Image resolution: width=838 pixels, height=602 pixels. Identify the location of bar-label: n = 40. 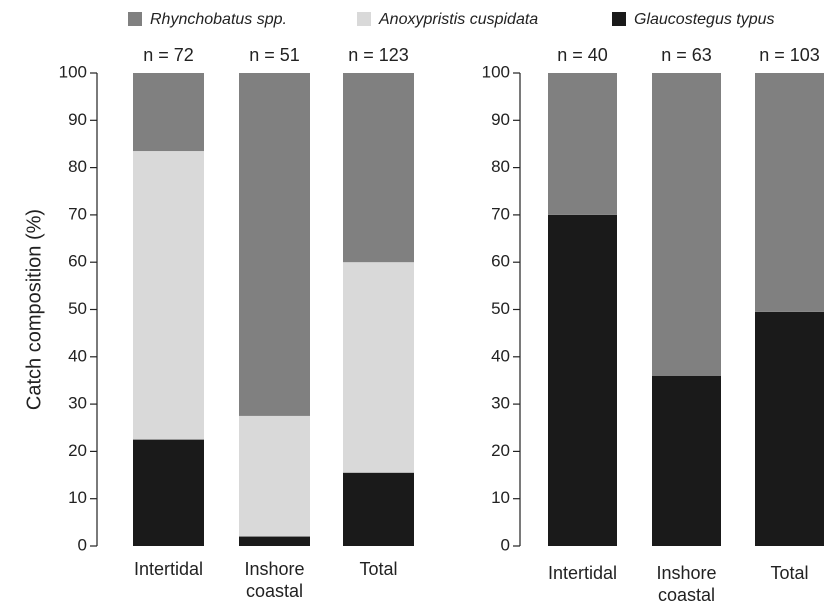
(582, 55).